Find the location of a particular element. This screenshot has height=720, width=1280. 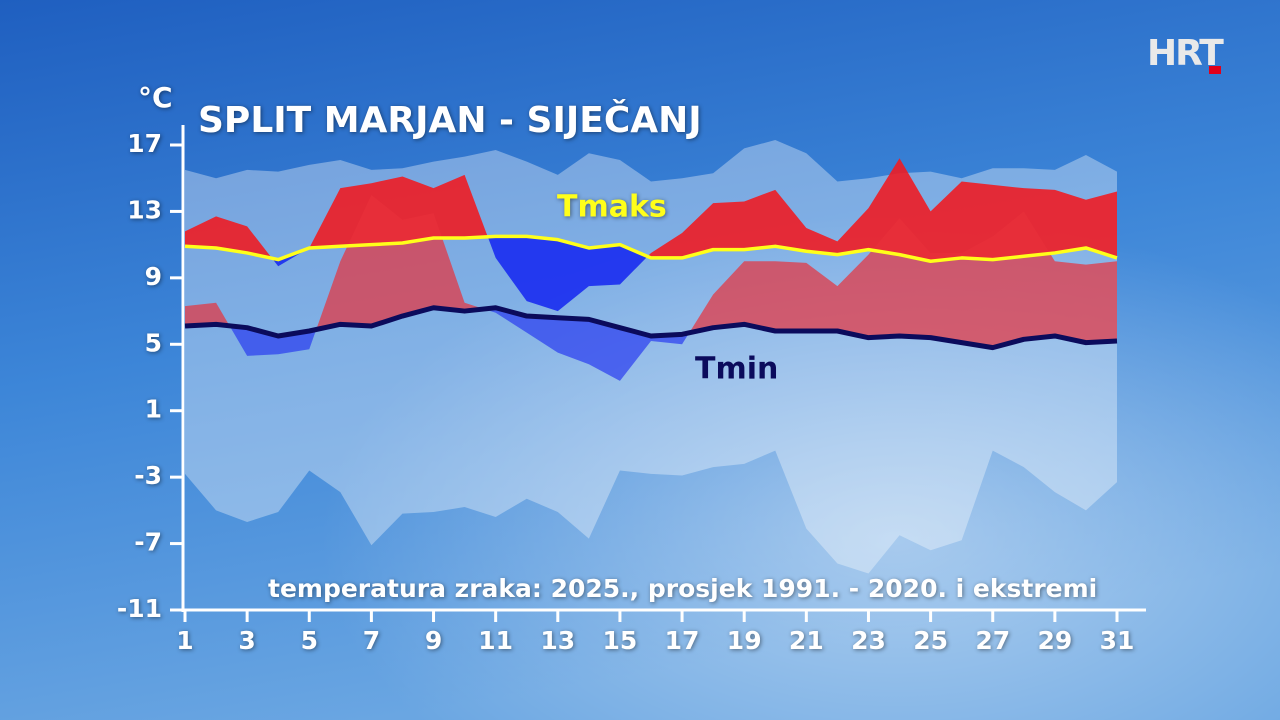

x-tick-label: 5 is located at coordinates (309, 640).